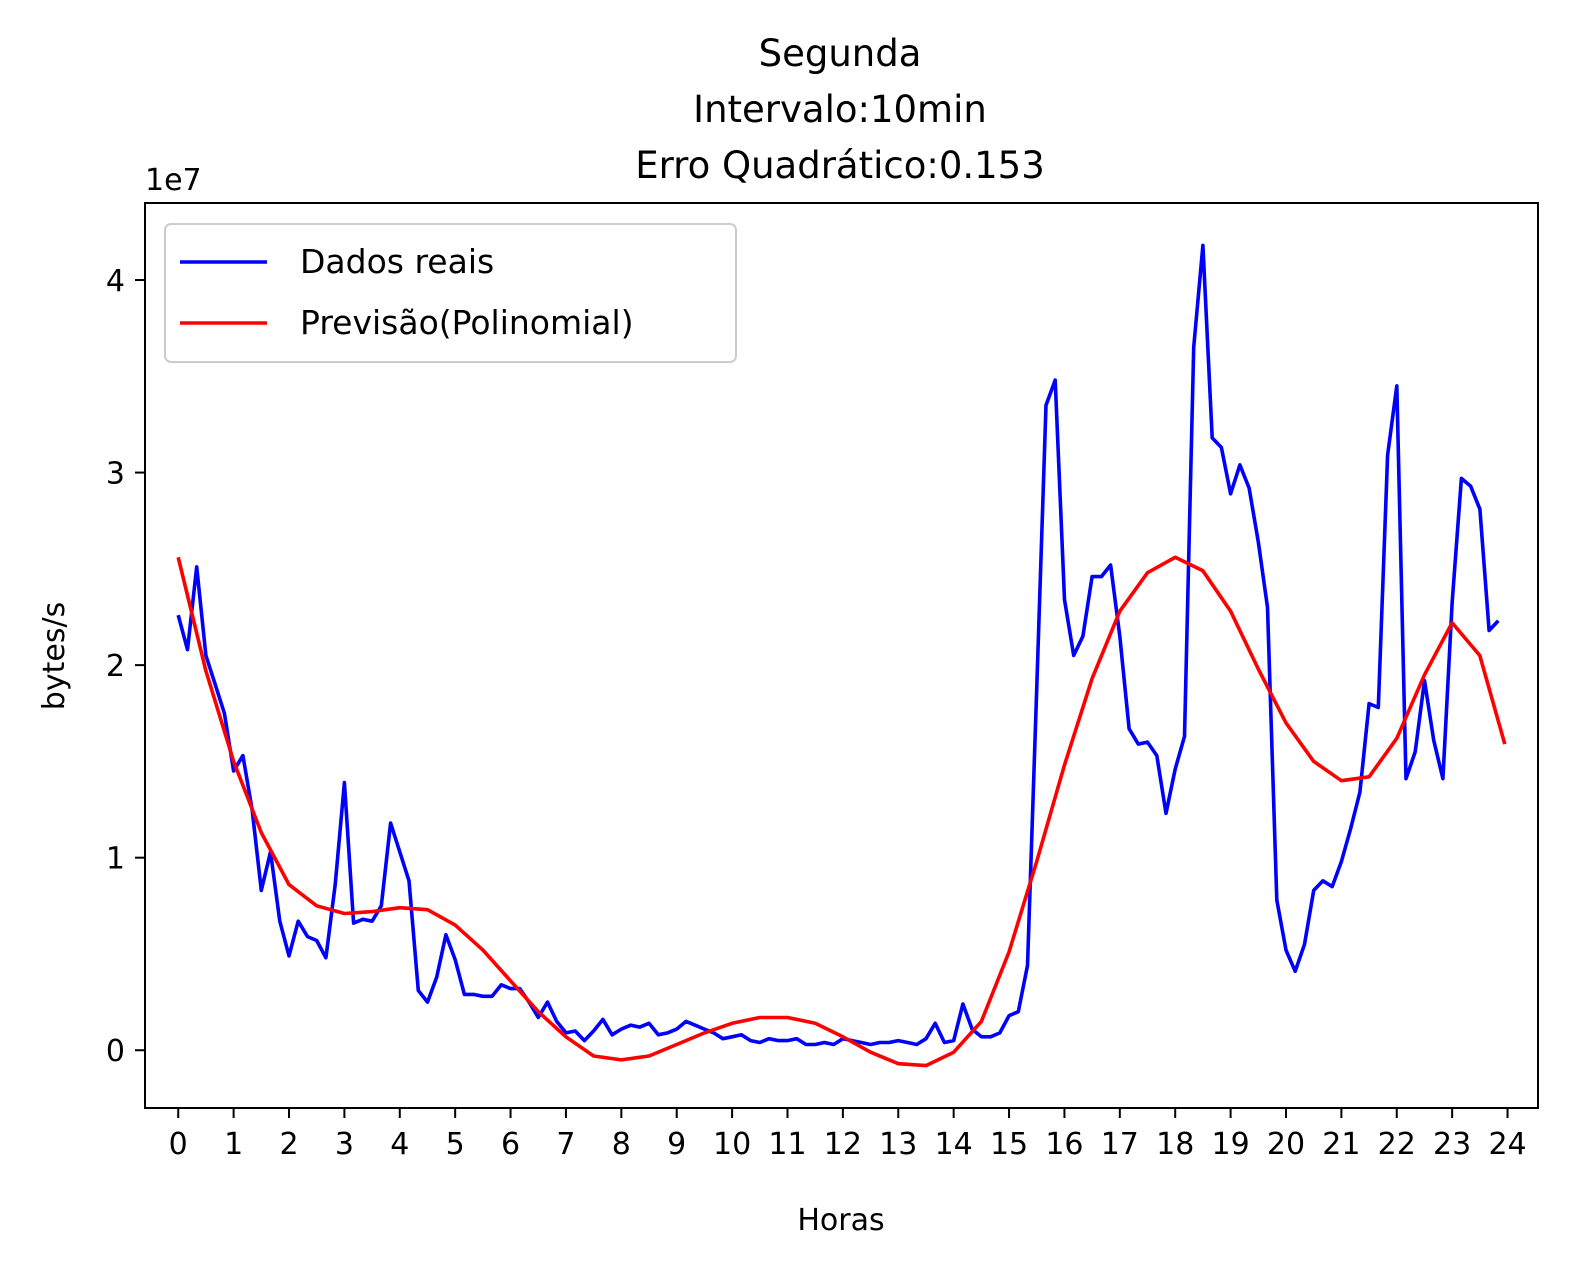  What do you see at coordinates (178, 1144) in the screenshot?
I see `x-tick-label: 0` at bounding box center [178, 1144].